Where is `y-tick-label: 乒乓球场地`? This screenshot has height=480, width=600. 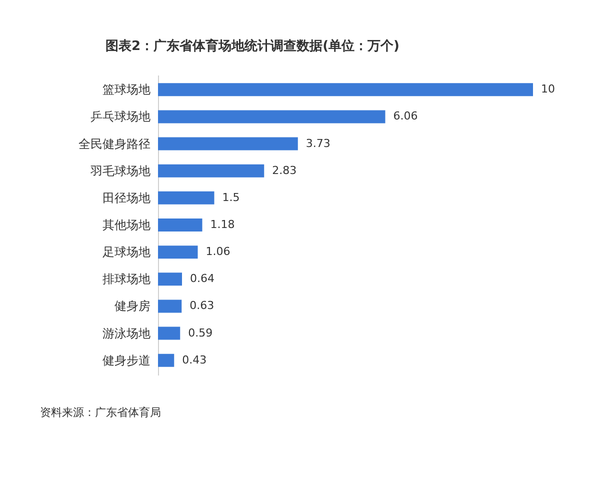
y-tick-label: 乒乓球场地 is located at coordinates (120, 117).